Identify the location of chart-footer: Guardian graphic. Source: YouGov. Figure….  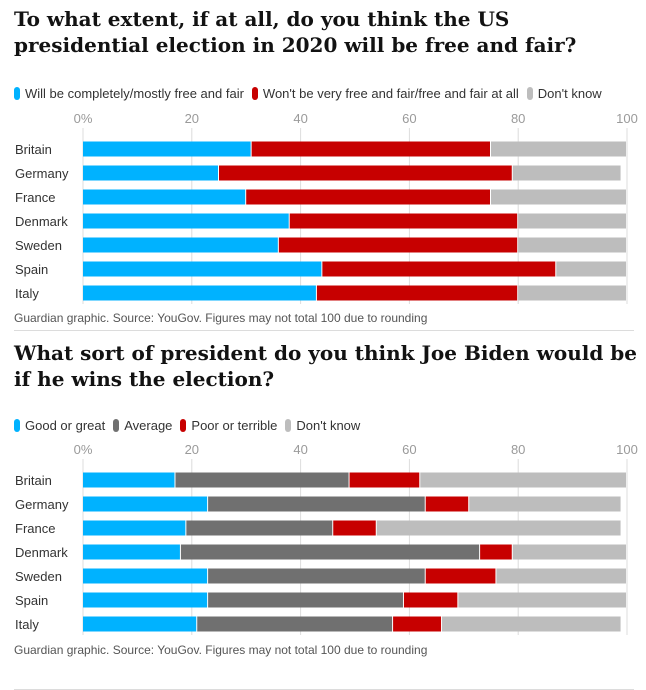
(221, 650).